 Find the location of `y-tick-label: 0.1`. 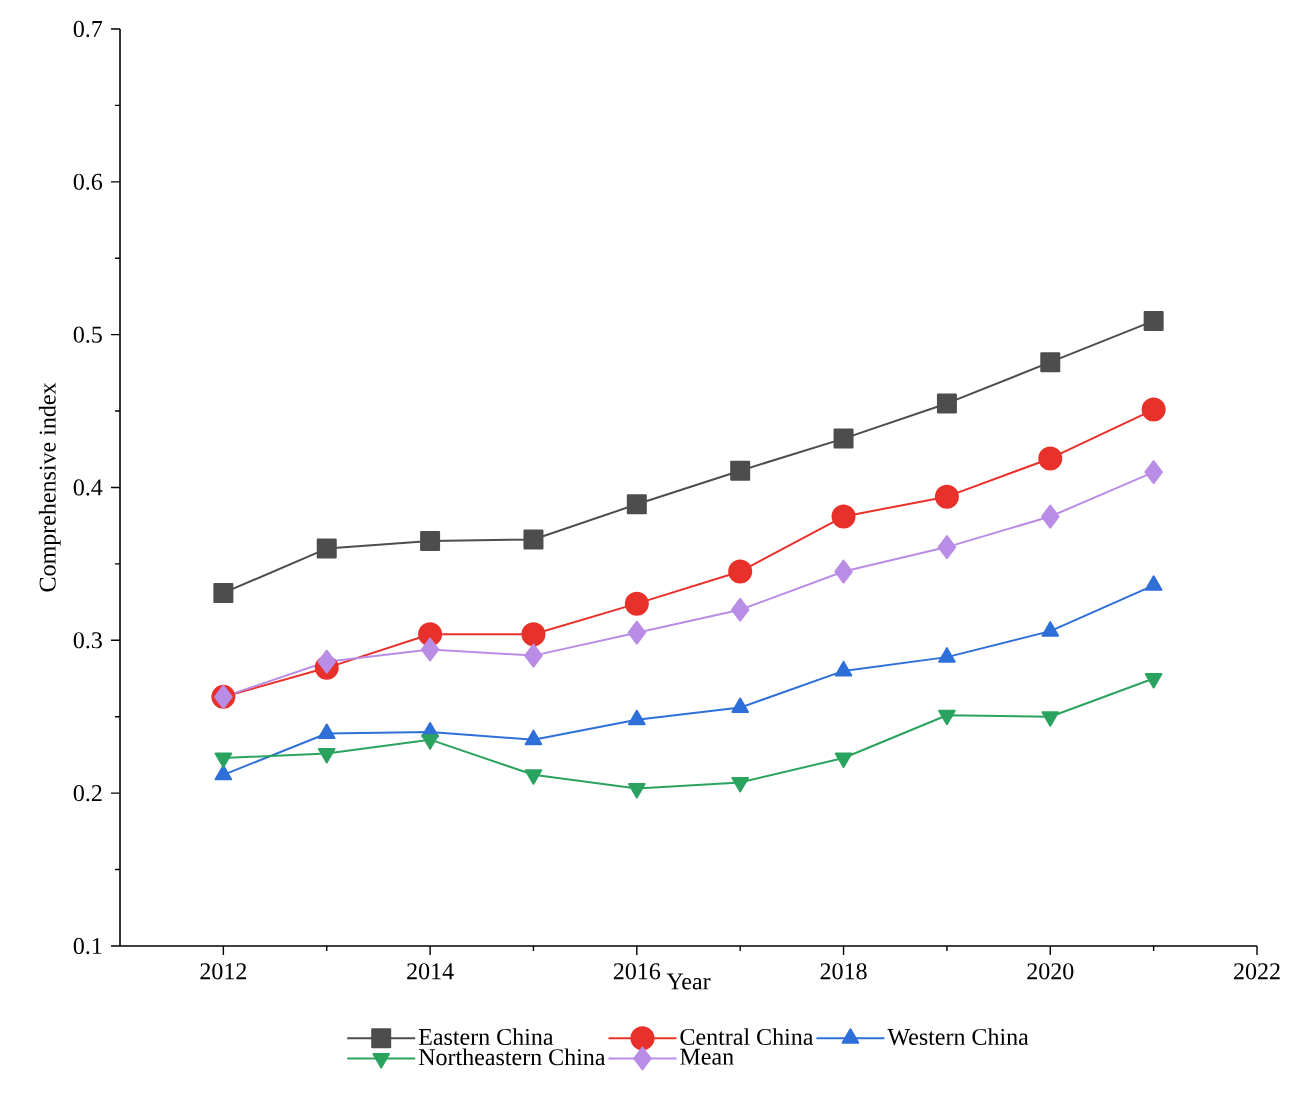

y-tick-label: 0.1 is located at coordinates (87, 946).